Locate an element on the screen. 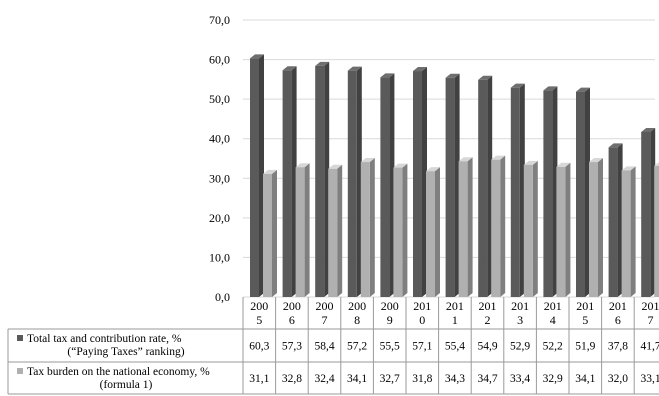  data-value-label: 55,4 is located at coordinates (455, 347).